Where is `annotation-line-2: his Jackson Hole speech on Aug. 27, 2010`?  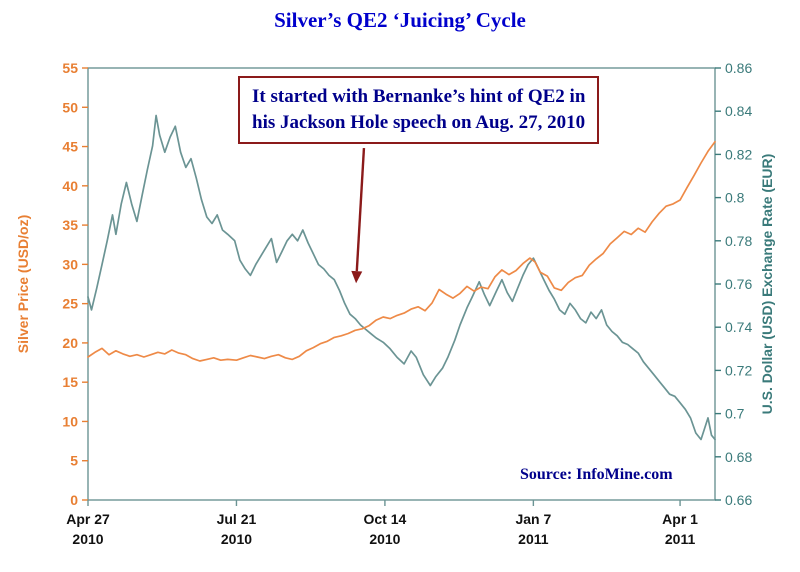
annotation-line-2: his Jackson Hole speech on Aug. 27, 2010 is located at coordinates (419, 122).